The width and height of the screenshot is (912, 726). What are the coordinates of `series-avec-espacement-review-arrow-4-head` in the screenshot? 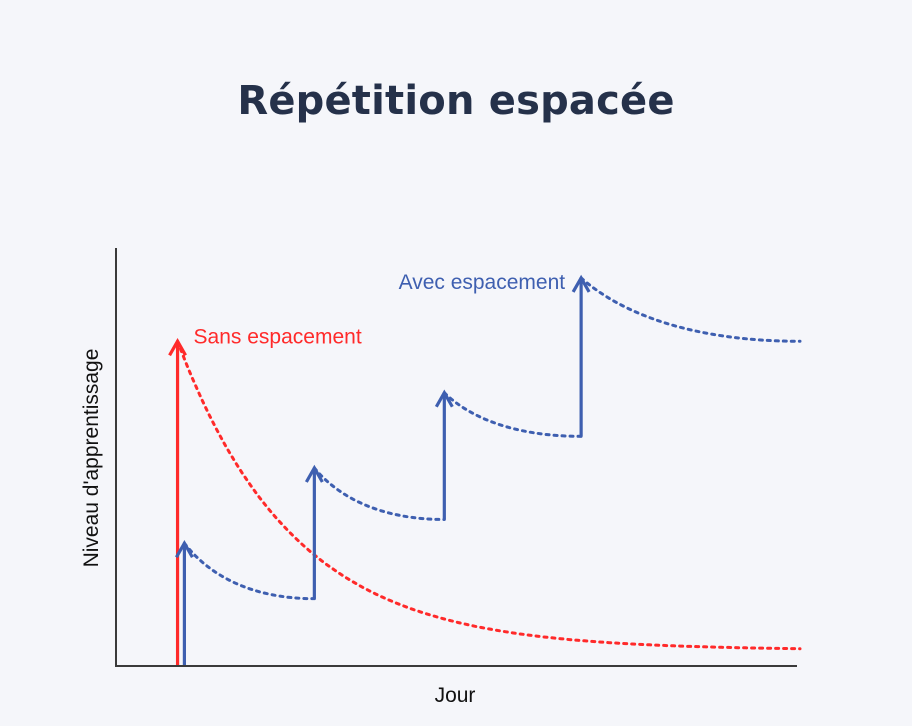 It's located at (581, 283).